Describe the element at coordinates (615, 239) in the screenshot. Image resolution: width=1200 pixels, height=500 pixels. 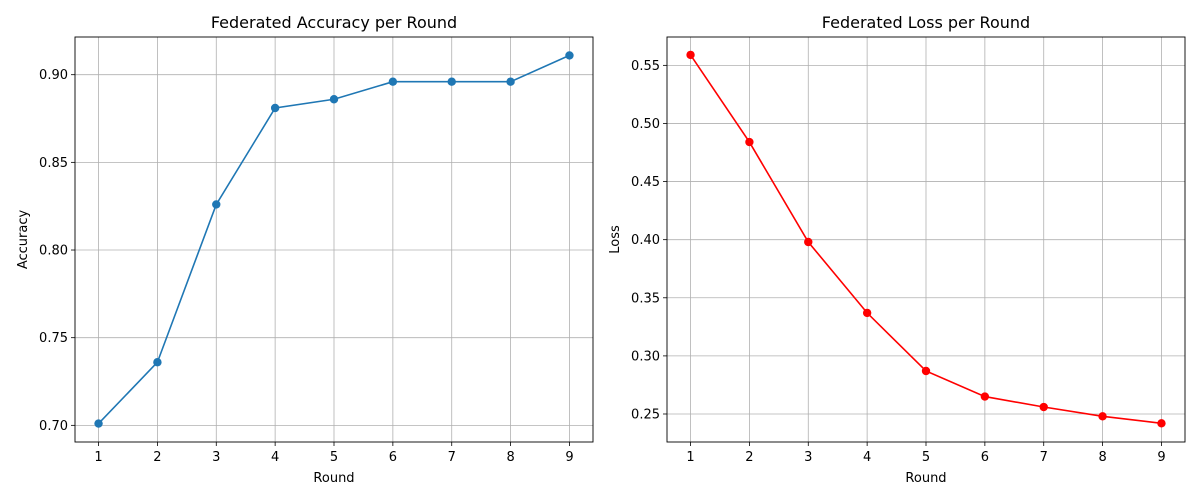
I see `y-axis-label: Loss` at that location.